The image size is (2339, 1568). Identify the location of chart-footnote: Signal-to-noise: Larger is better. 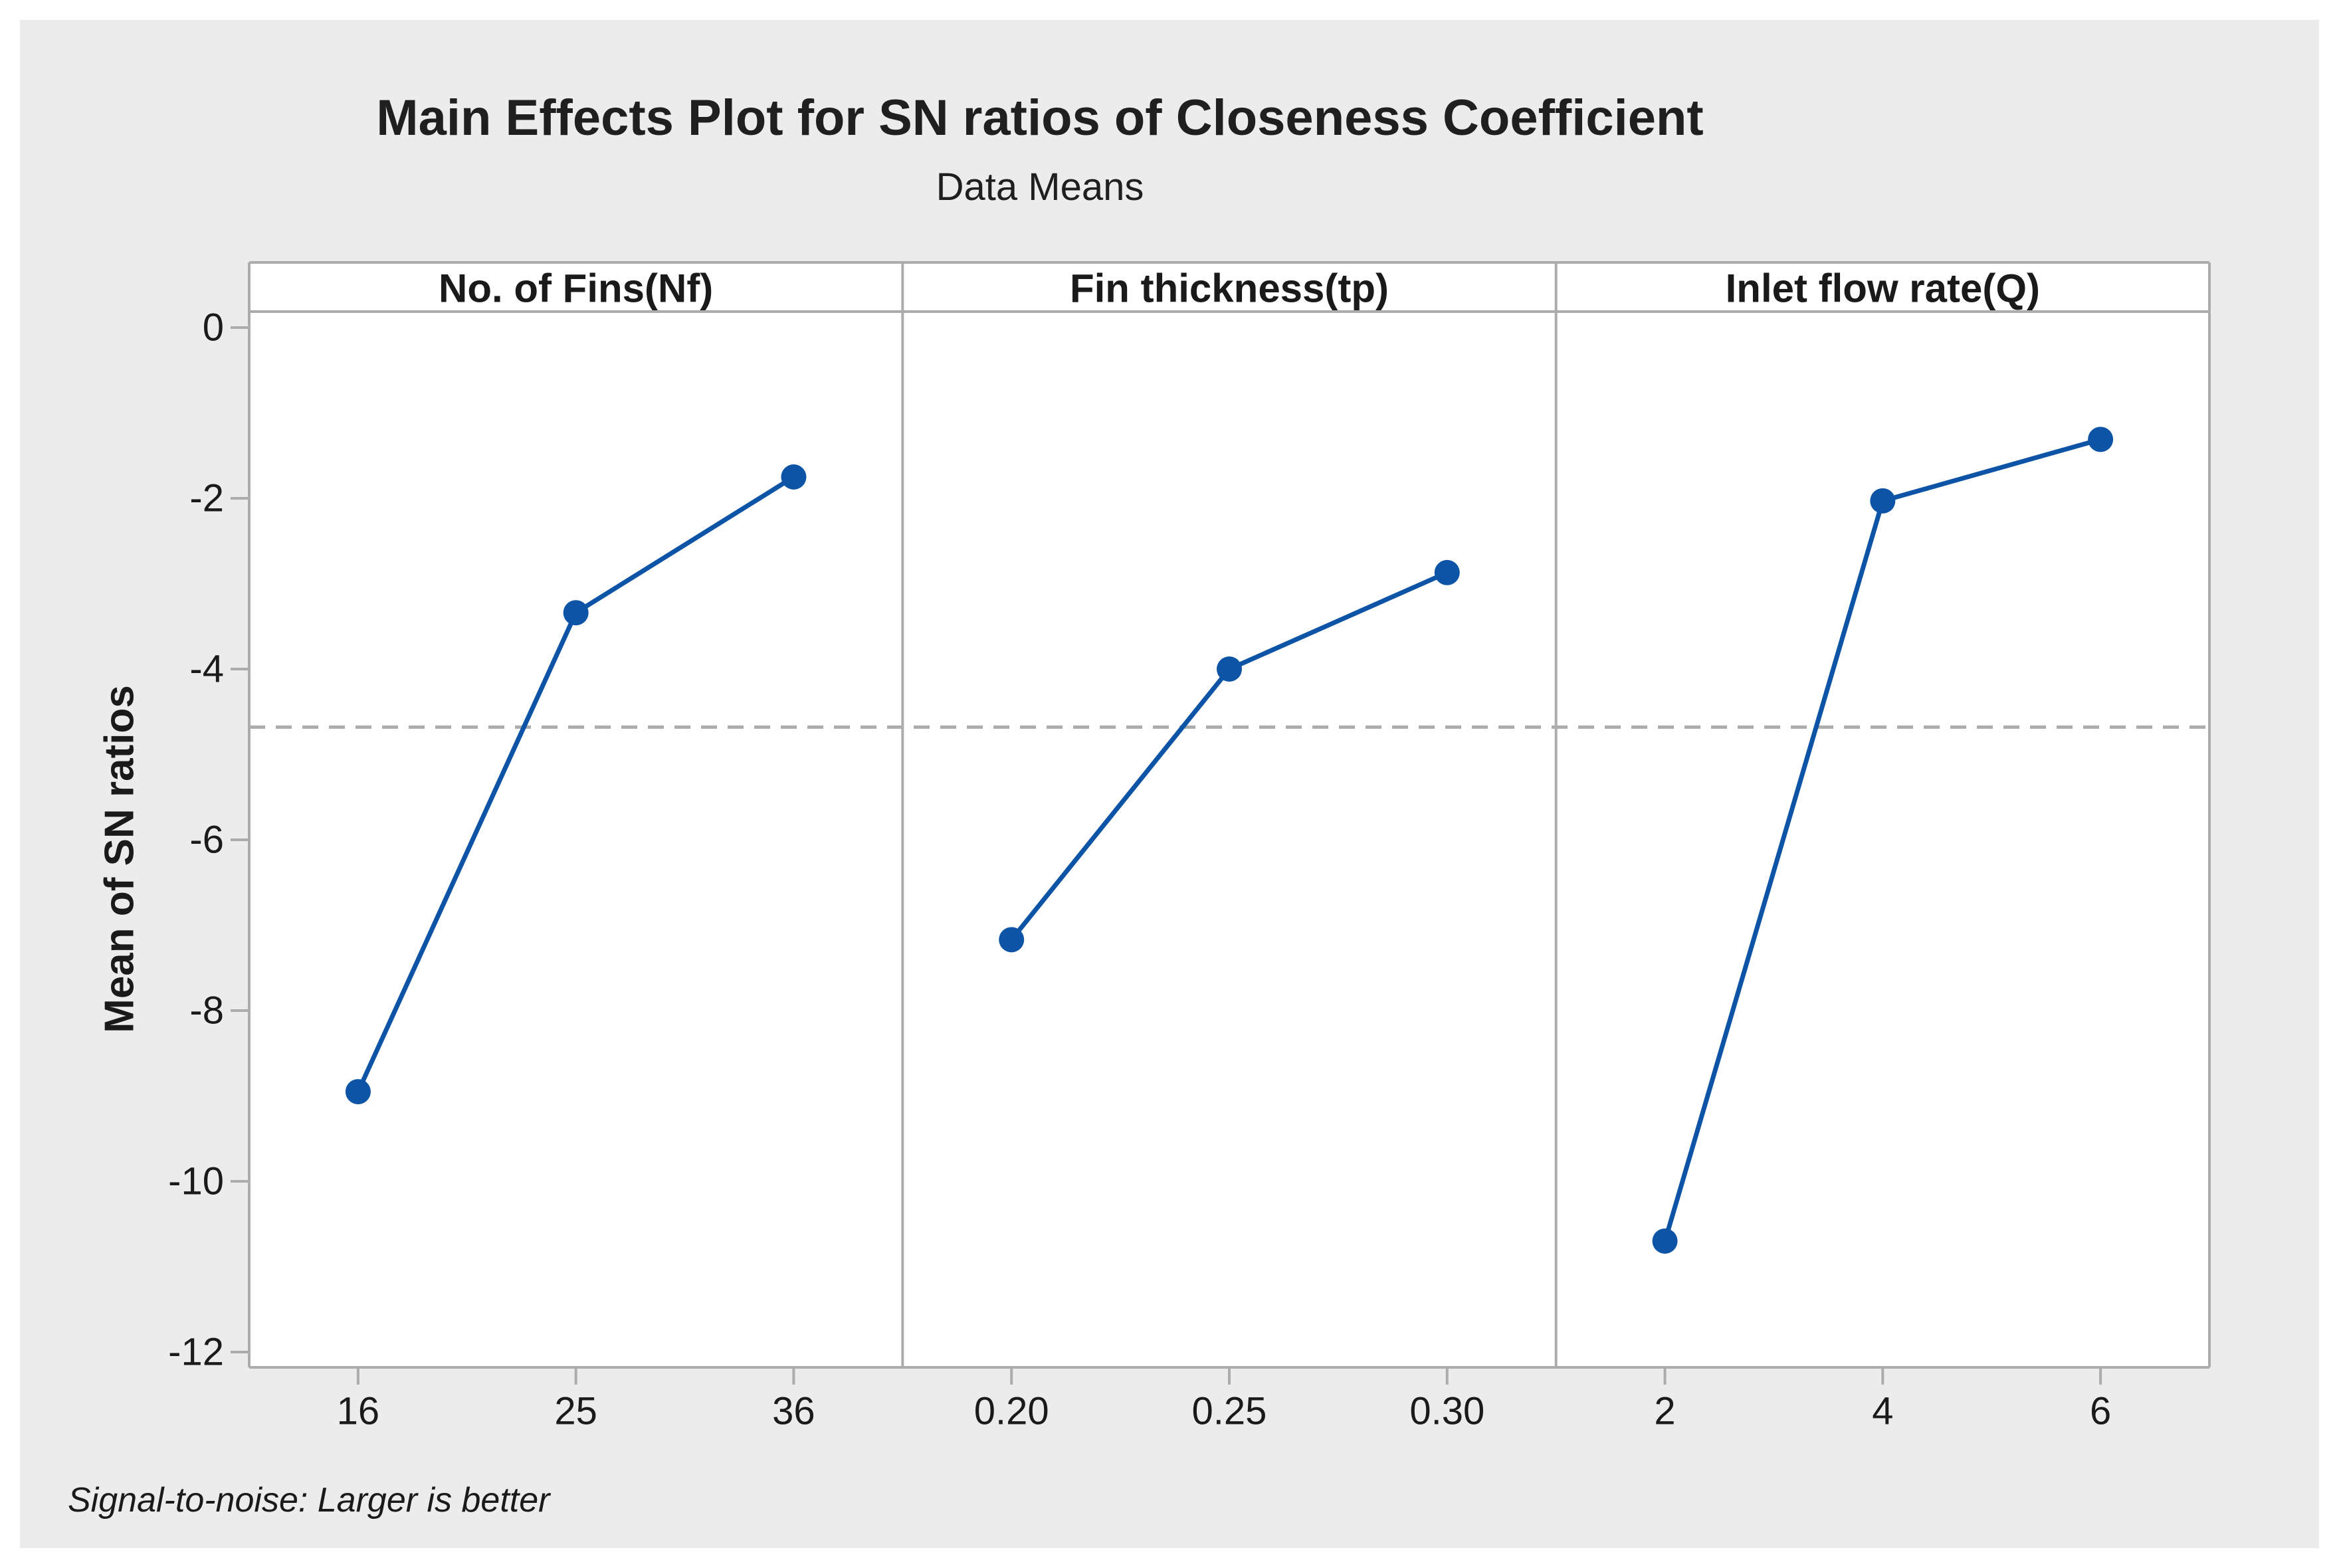
(309, 1500).